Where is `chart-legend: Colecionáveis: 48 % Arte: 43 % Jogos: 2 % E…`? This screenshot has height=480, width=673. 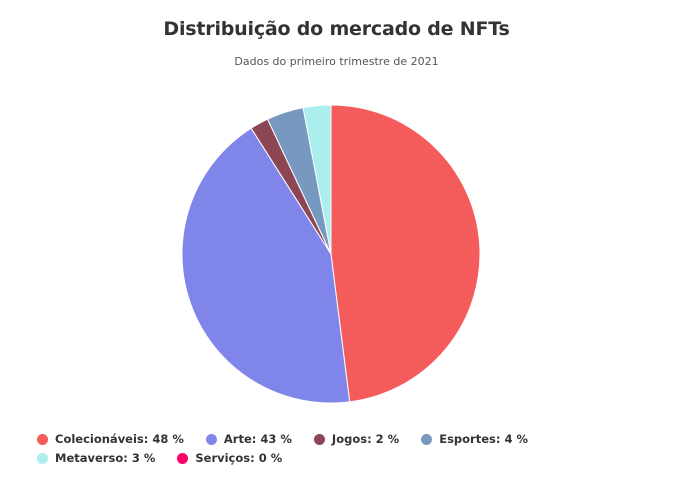
chart-legend: Colecionáveis: 48 % Arte: 43 % Jogos: 2 % E… is located at coordinates (347, 448).